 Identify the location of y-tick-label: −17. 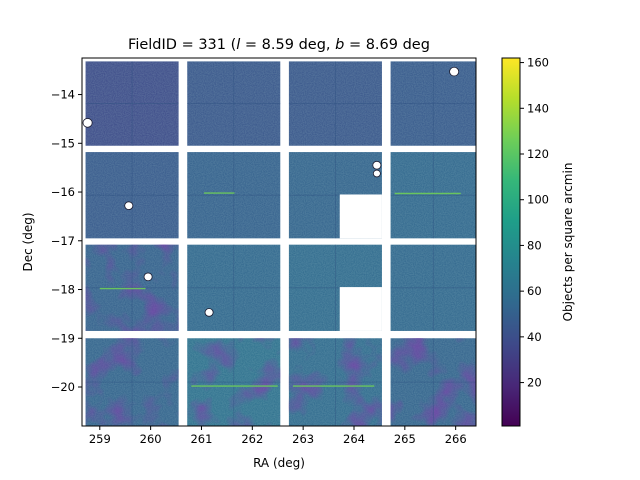
(63, 241).